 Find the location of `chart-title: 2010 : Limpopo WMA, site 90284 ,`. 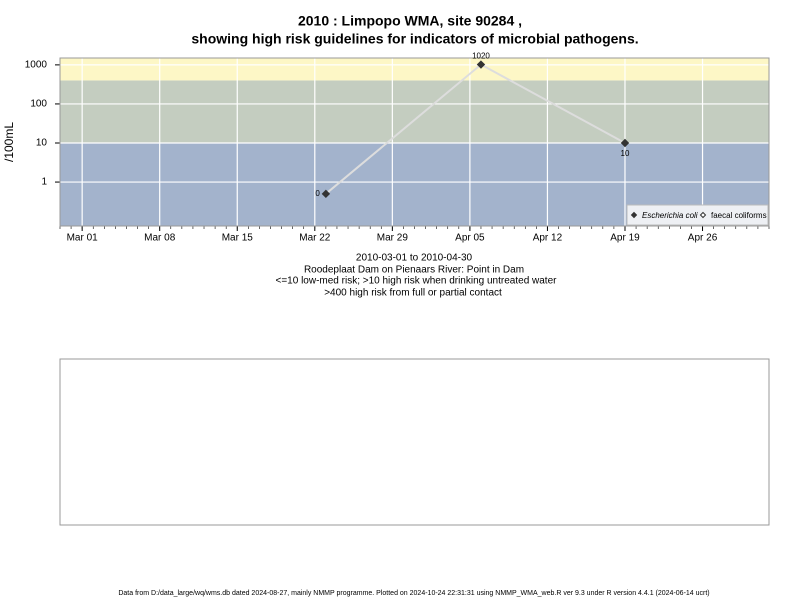

chart-title: 2010 : Limpopo WMA, site 90284 , is located at coordinates (410, 21).